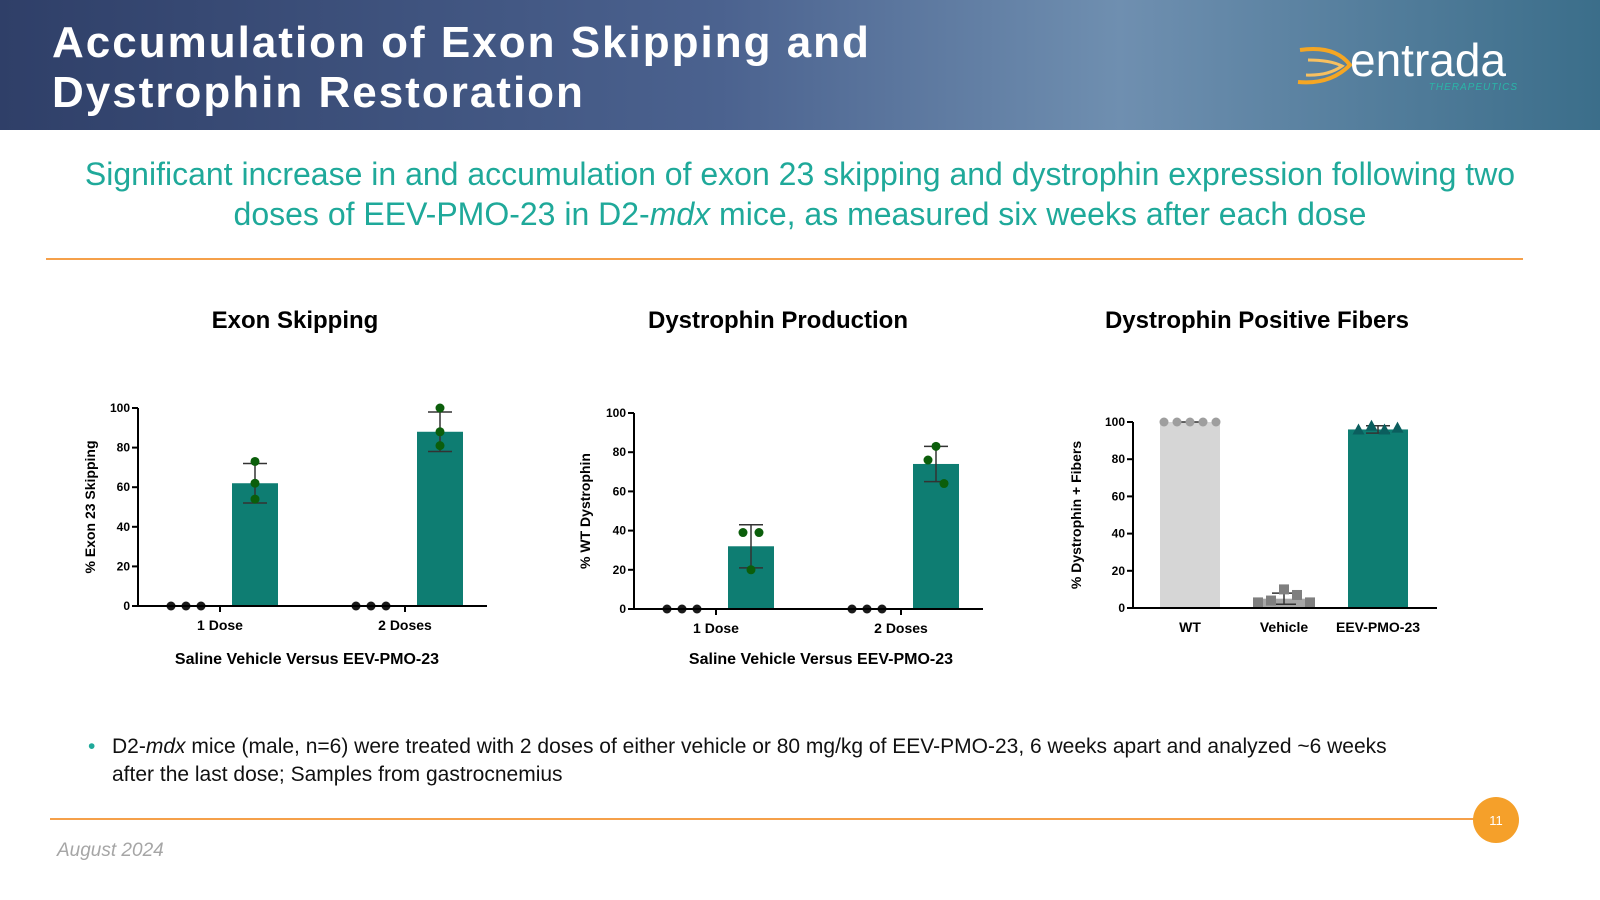  I want to click on logo: entrada THERAPEUTICS, so click(1407, 63).